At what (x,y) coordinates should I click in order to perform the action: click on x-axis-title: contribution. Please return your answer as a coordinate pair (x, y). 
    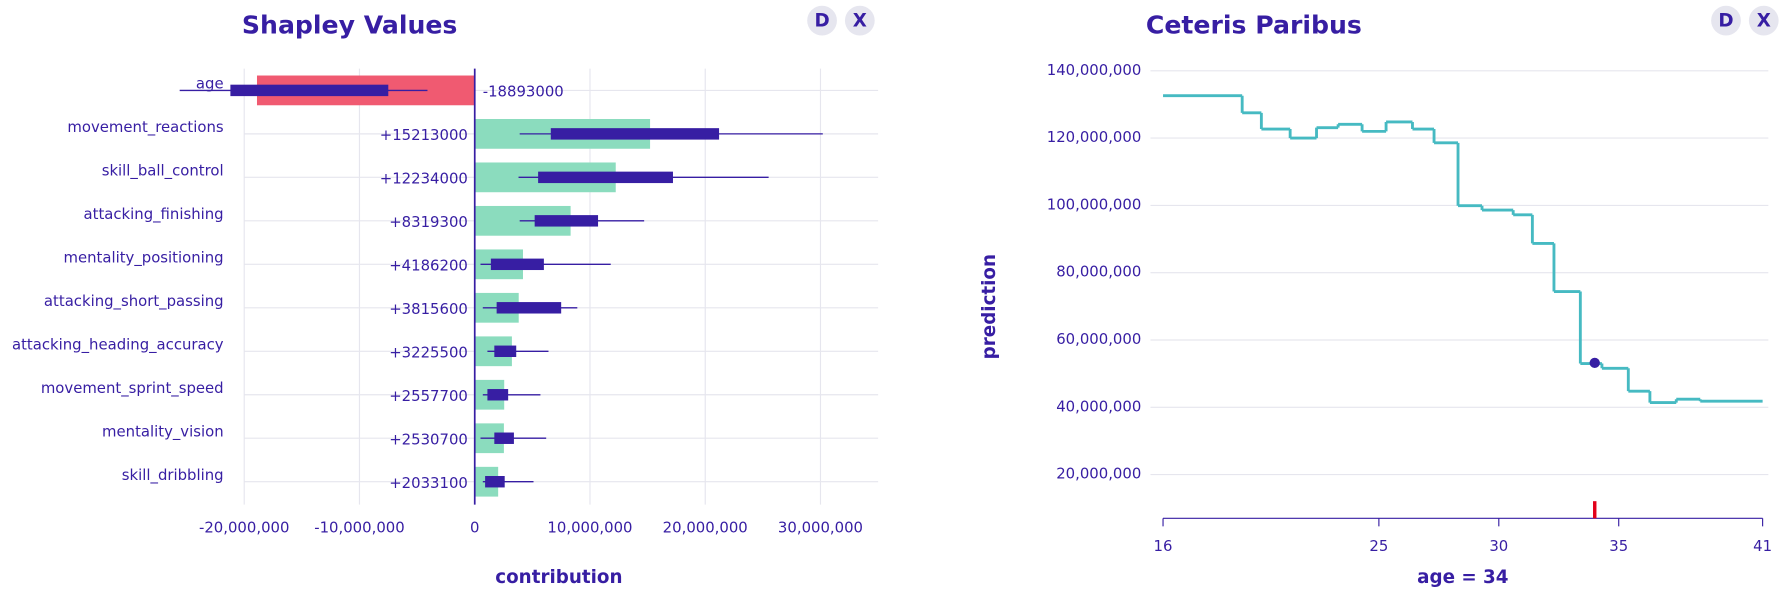
    Looking at the image, I should click on (558, 577).